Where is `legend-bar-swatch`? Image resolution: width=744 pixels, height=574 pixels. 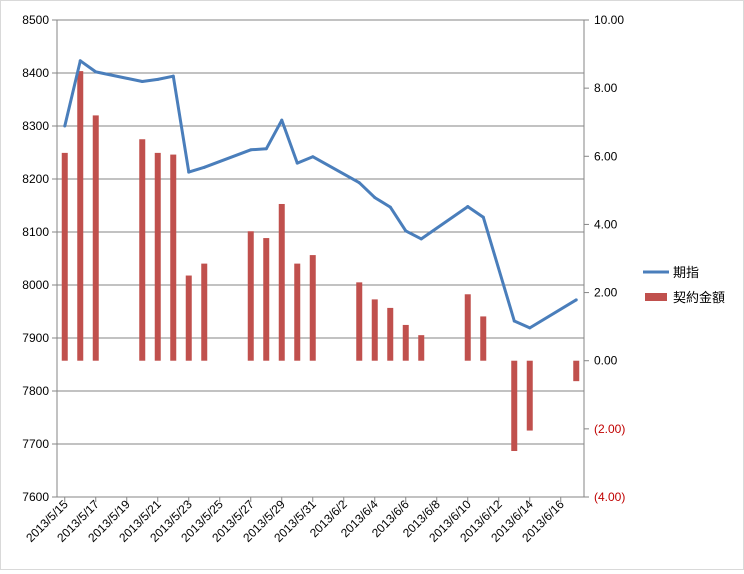
legend-bar-swatch is located at coordinates (656, 297).